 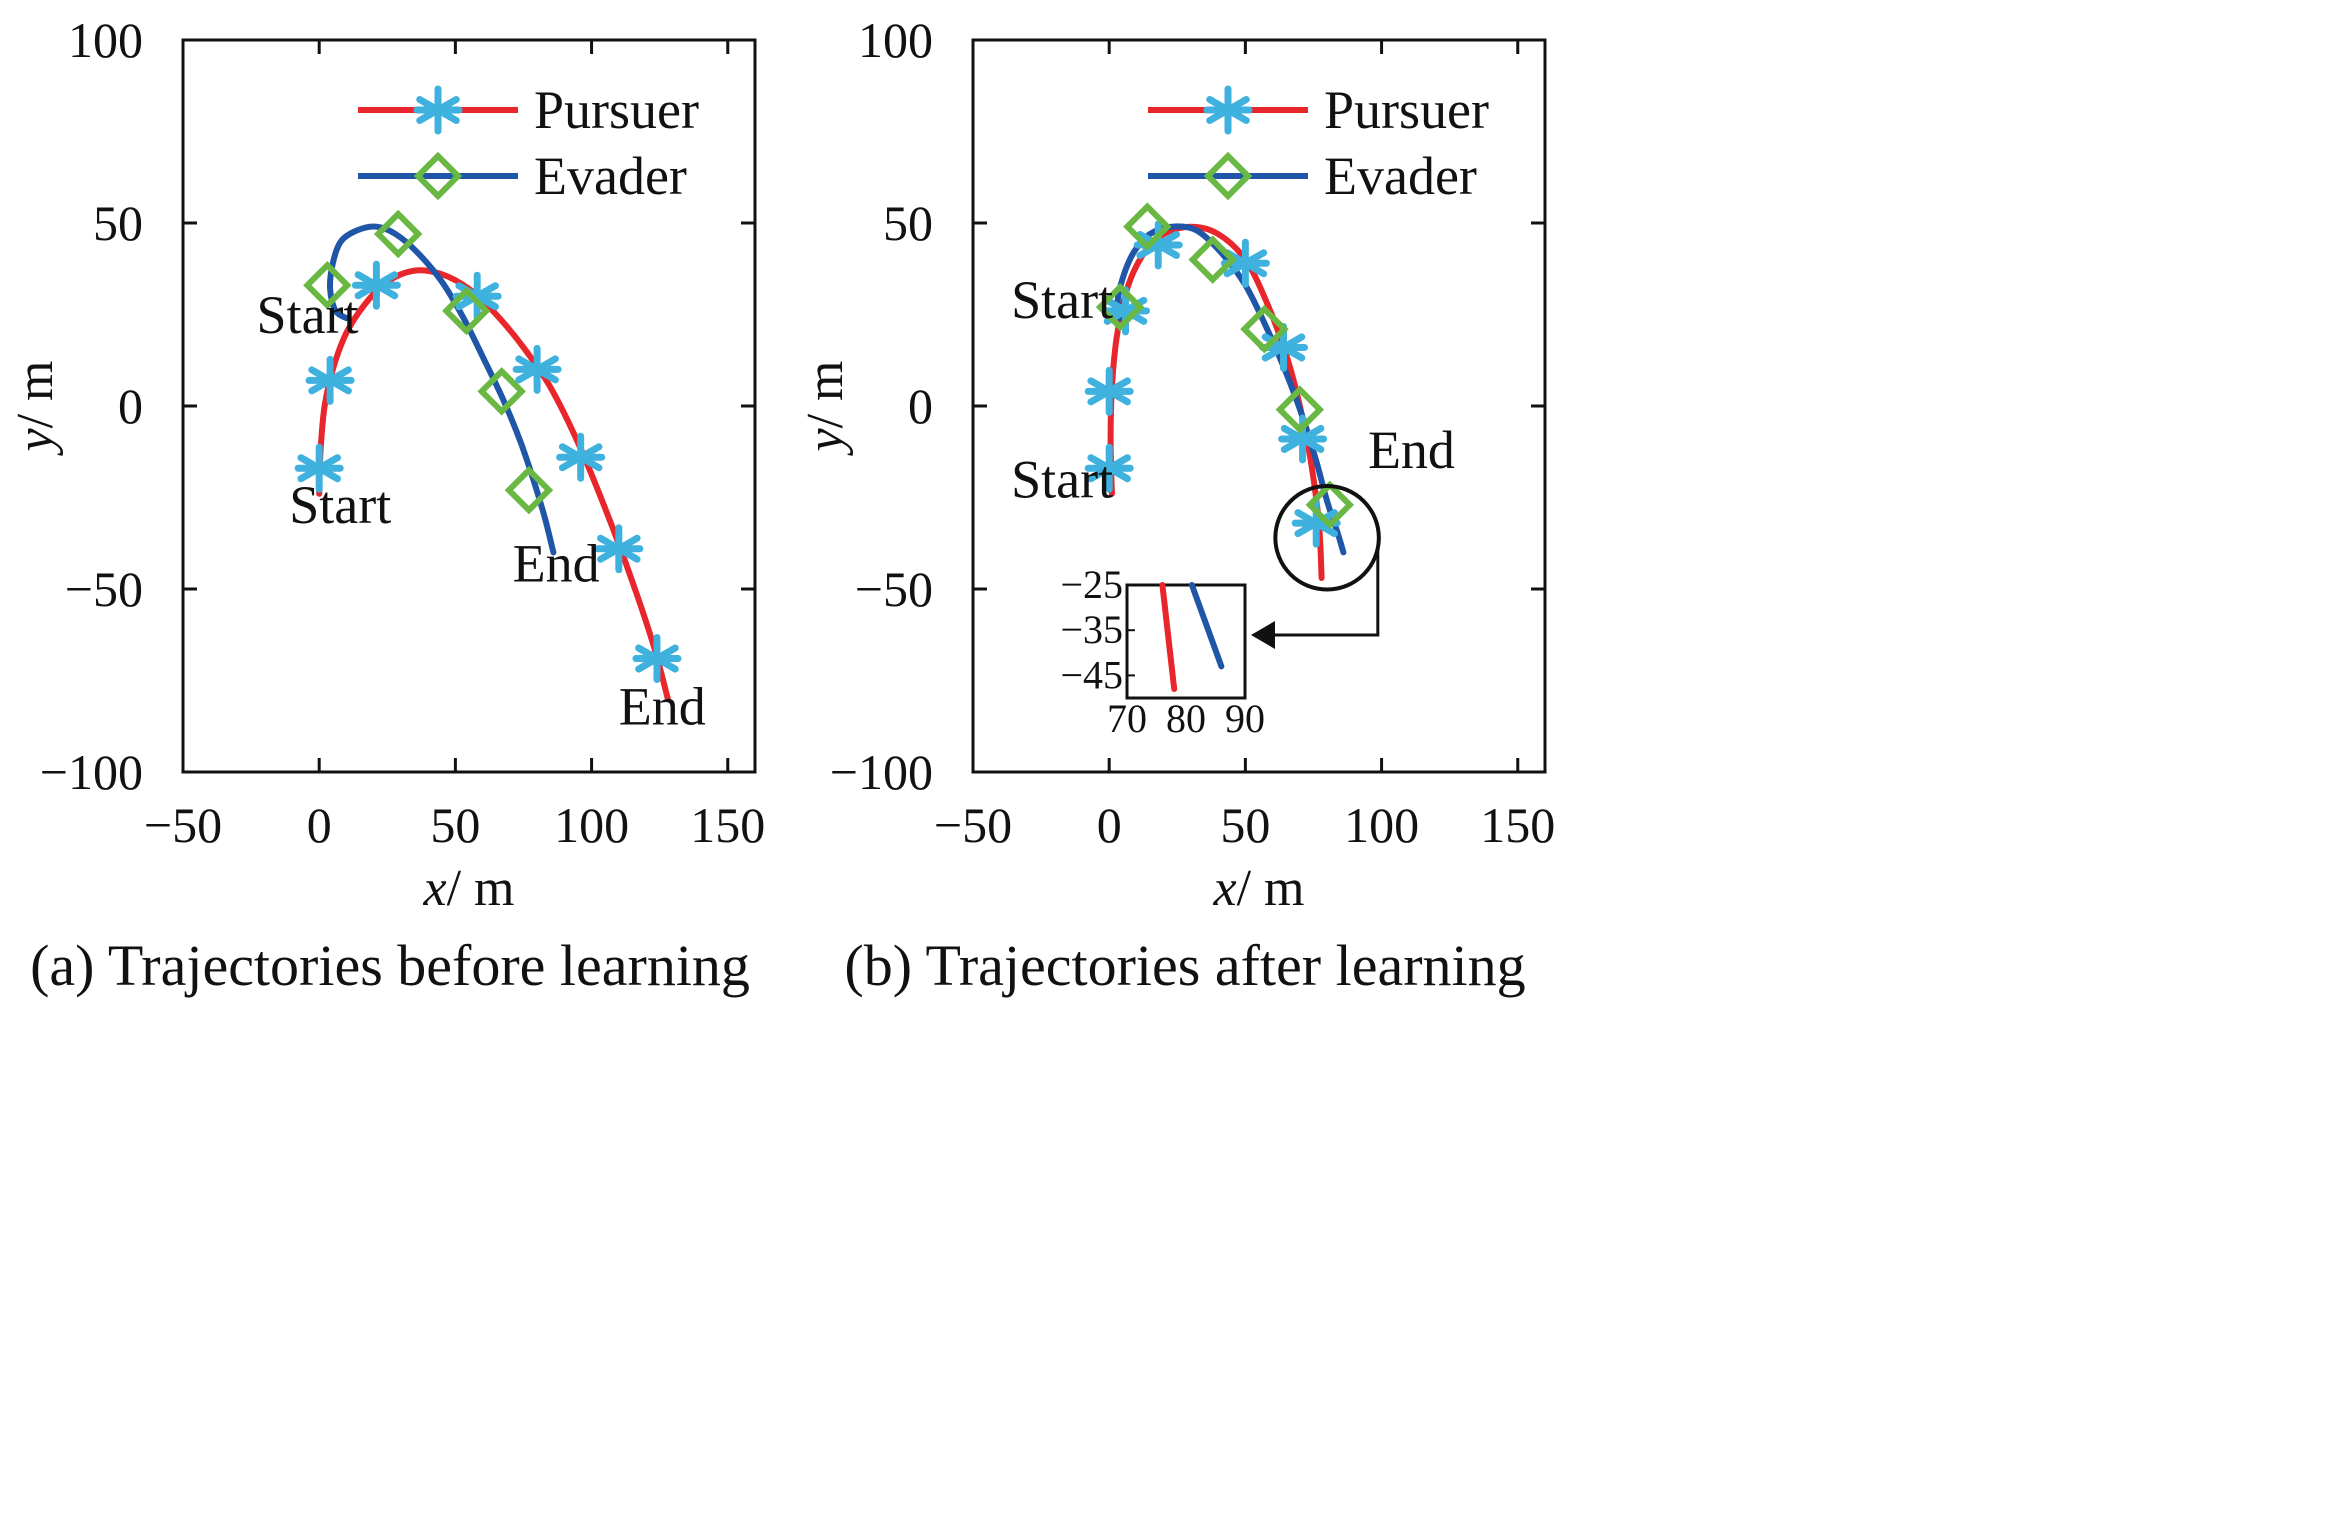 What do you see at coordinates (1263, 635) in the screenshot?
I see `zoom-arrowhead` at bounding box center [1263, 635].